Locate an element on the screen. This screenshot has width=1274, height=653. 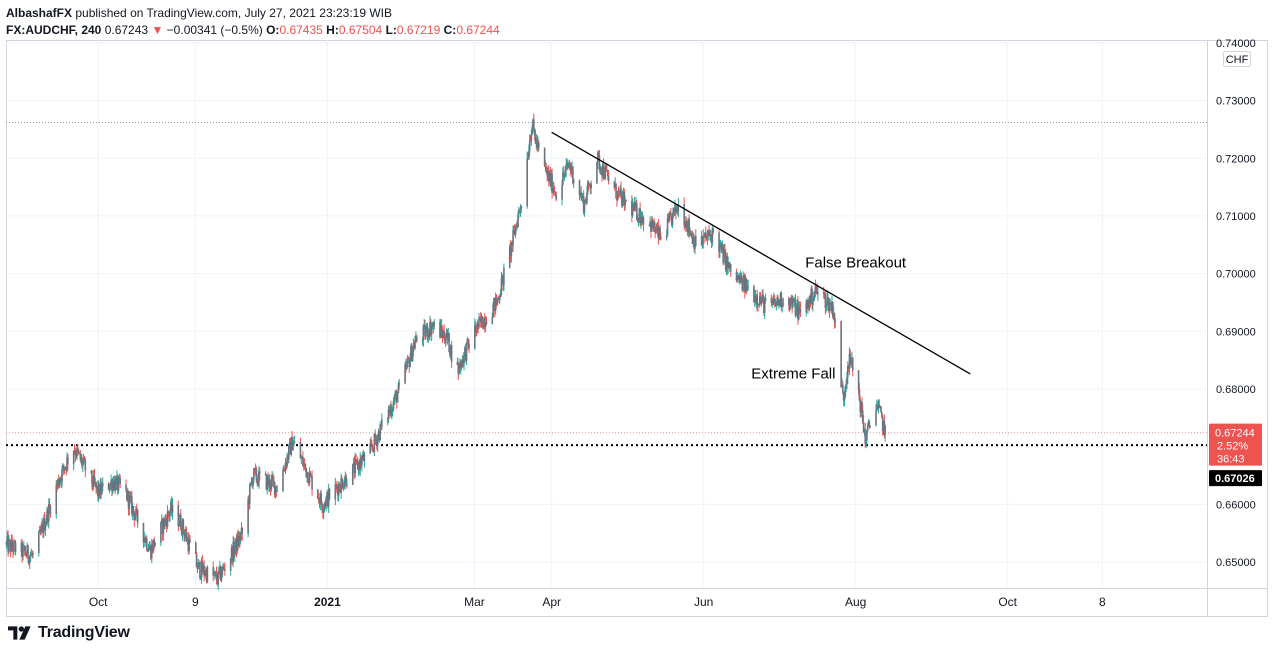
price-tick-label: 0.66000 is located at coordinates (1236, 505).